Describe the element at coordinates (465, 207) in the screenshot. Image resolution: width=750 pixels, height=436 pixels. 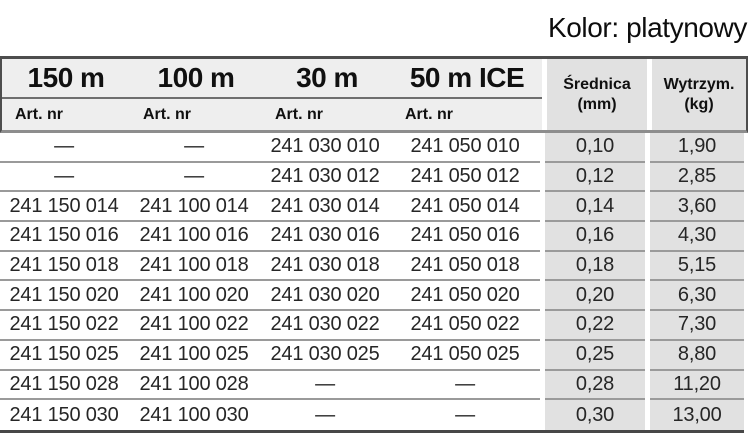
I see `art-50m-ice-cell: 241 050 014` at that location.